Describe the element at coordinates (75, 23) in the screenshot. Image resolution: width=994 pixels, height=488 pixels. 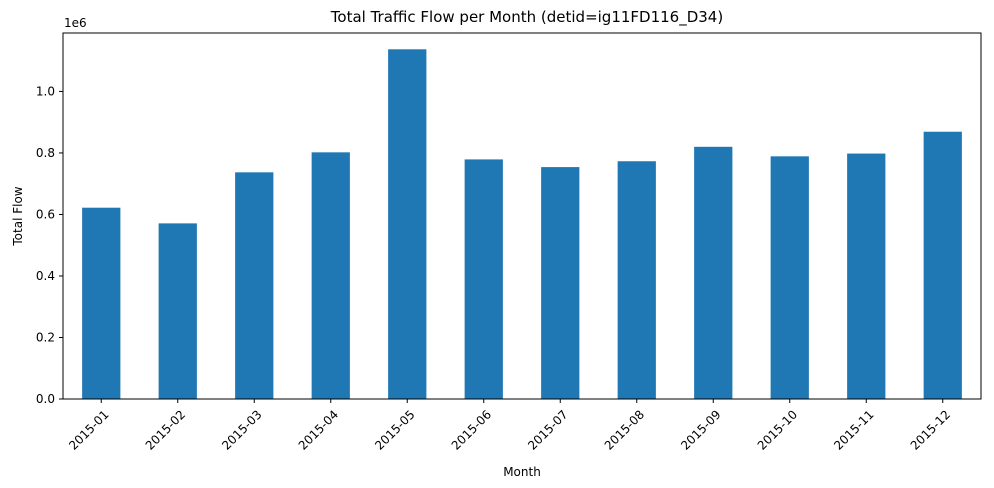
I see `y-axis-offset-label: 1e6` at that location.